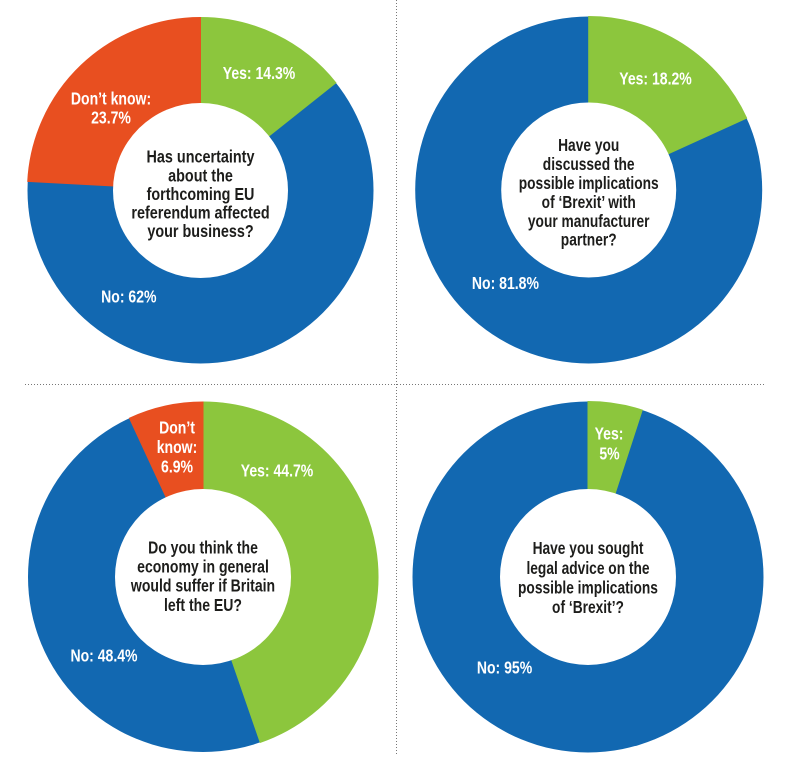 This screenshot has width=800, height=767. I want to click on svg-text: Don’t, so click(177, 428).